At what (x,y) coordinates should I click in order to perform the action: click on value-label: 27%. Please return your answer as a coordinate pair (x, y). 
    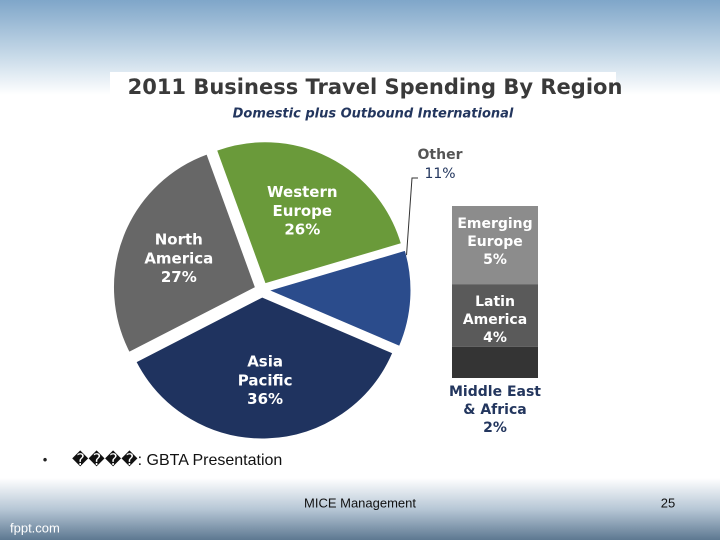
    Looking at the image, I should click on (179, 277).